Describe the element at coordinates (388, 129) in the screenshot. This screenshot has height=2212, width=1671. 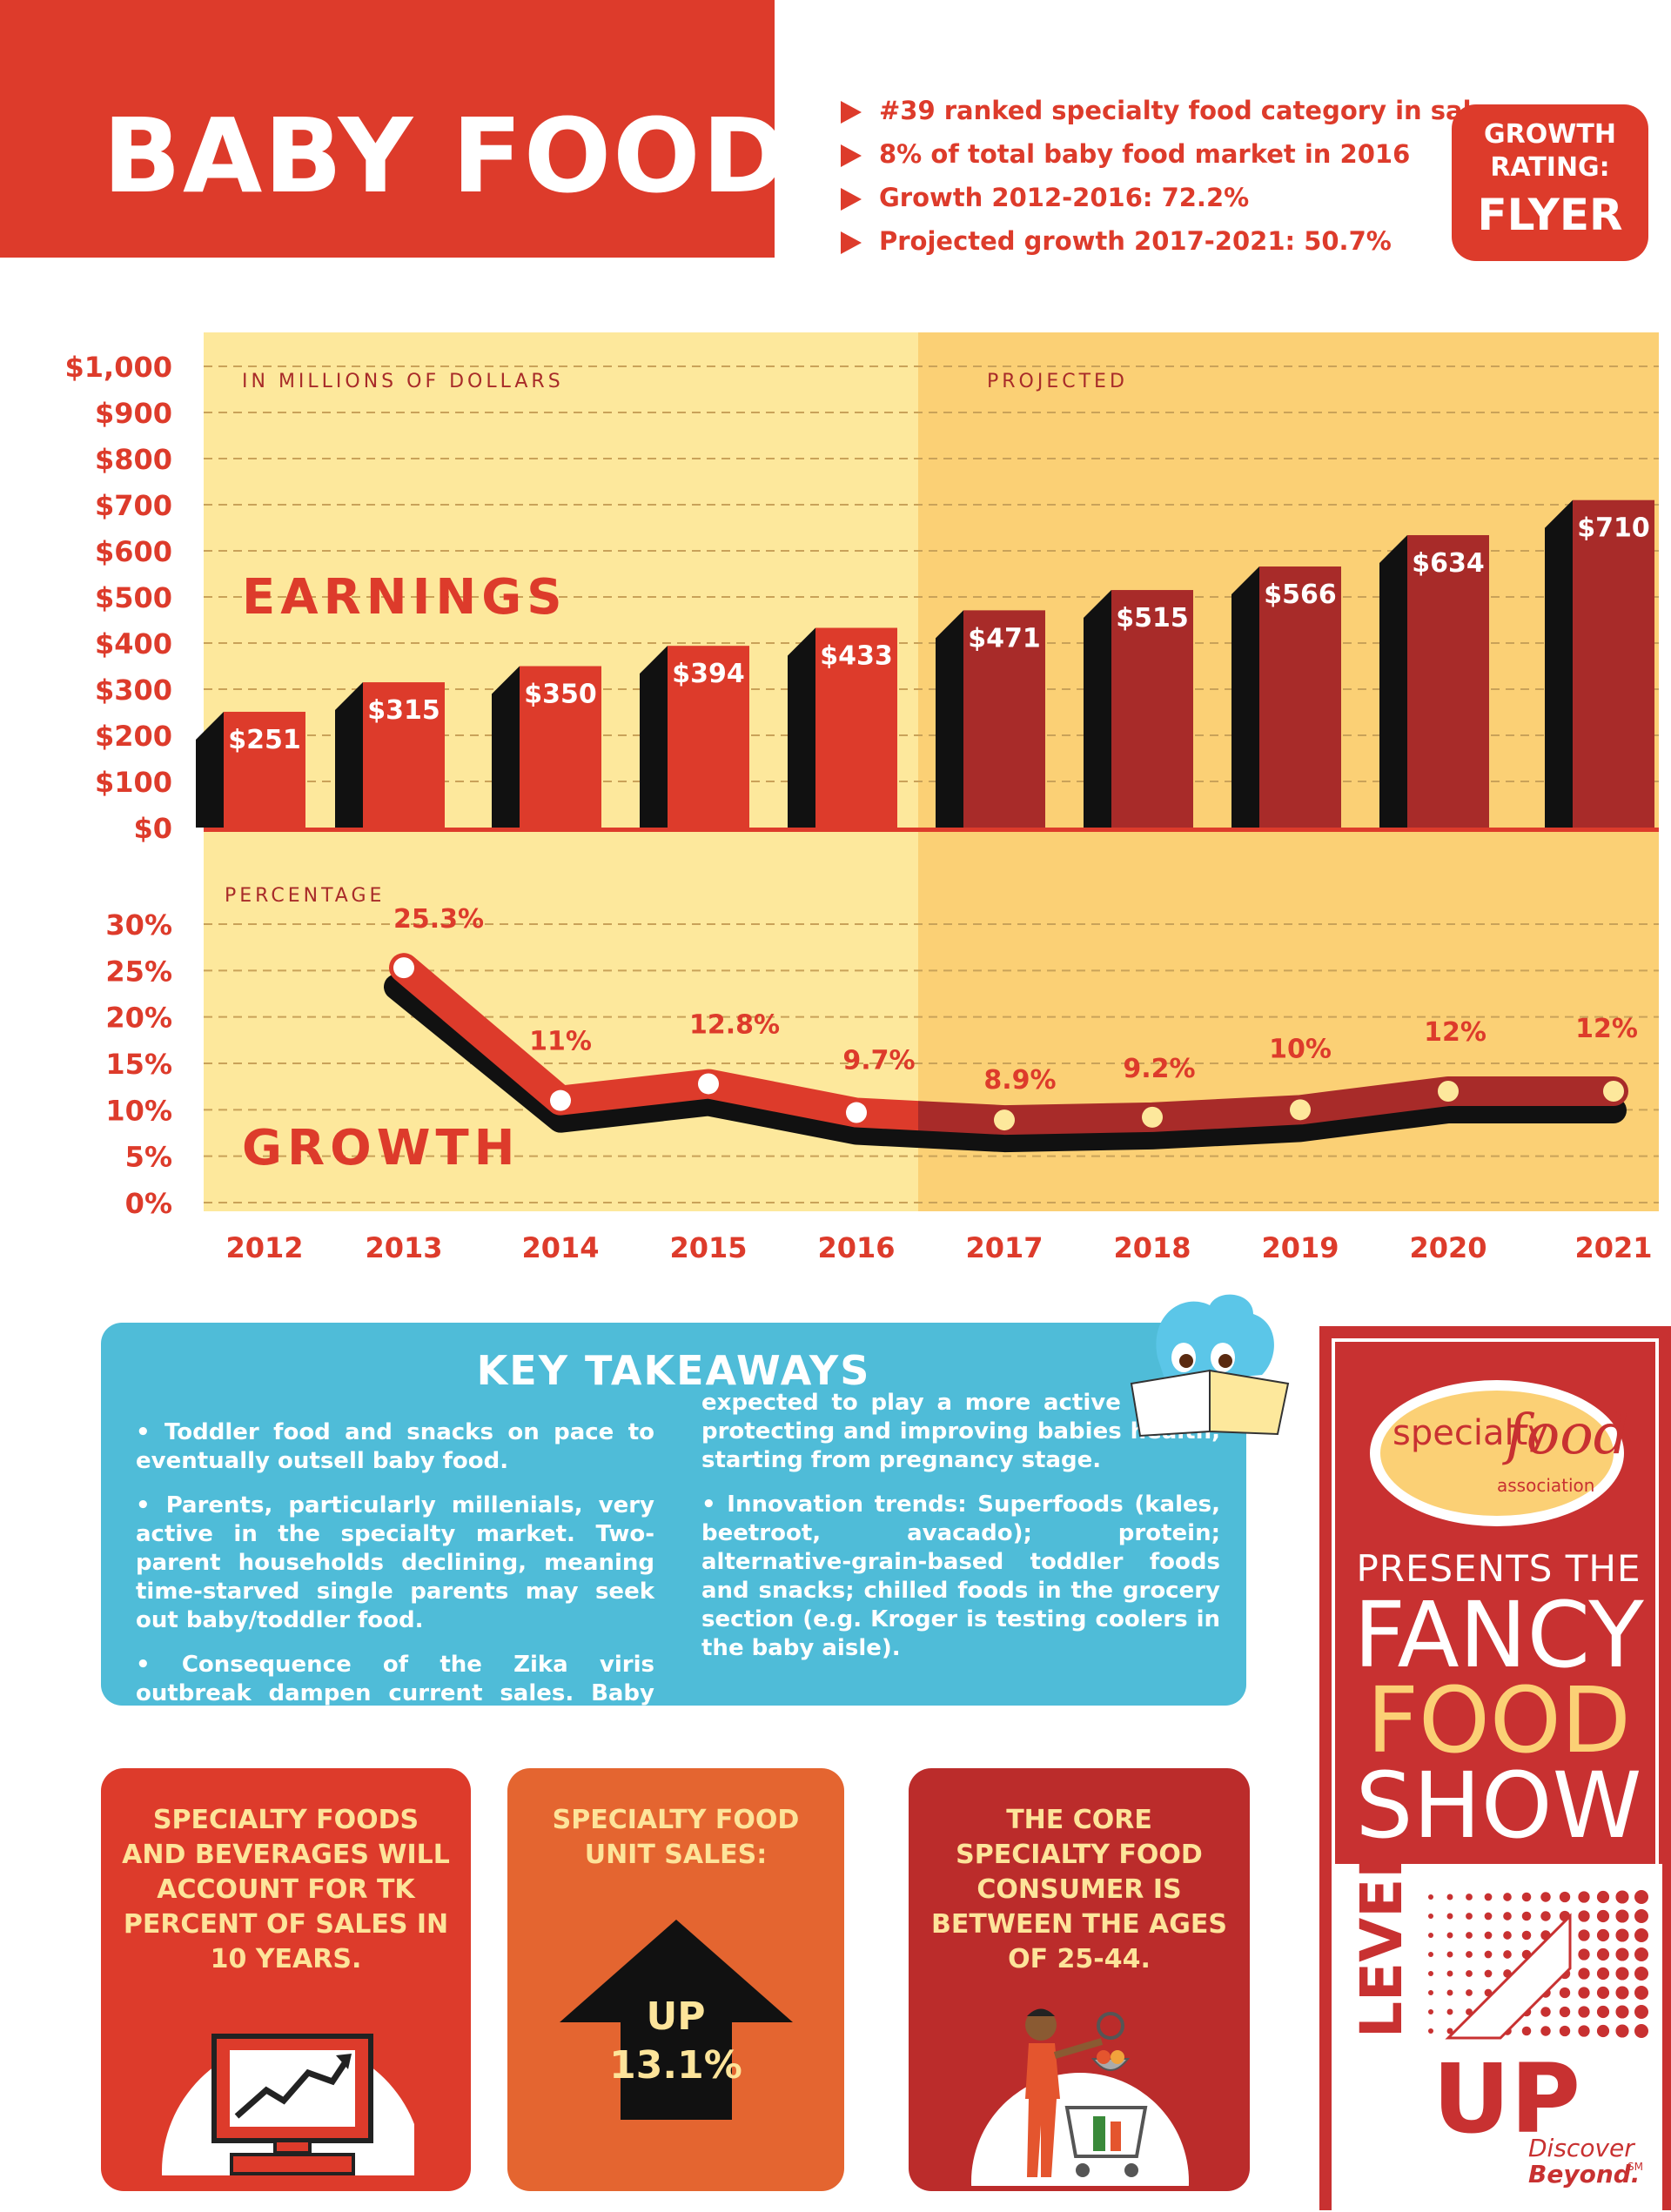
I see `title-banner` at that location.